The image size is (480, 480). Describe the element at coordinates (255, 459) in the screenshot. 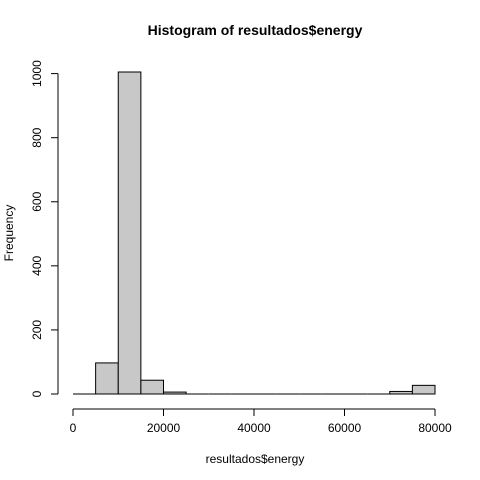

I see `x-axis-label: resultados$energy` at that location.